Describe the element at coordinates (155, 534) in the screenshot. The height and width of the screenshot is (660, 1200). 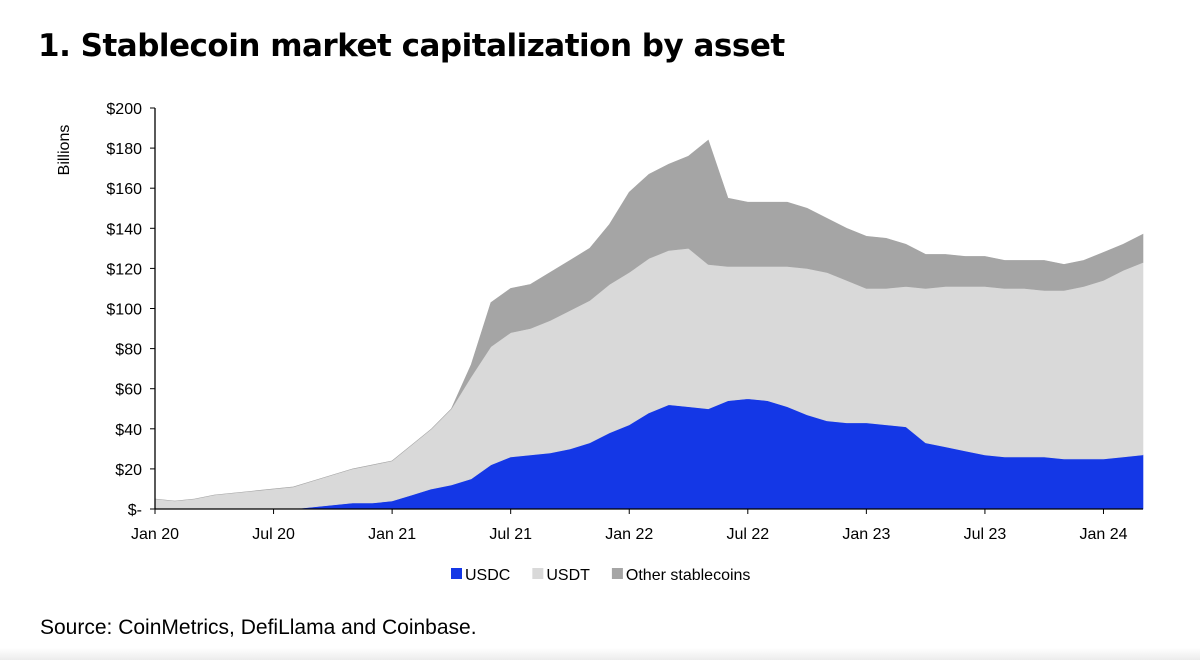
I see `x-tick-label: Jan 20` at that location.